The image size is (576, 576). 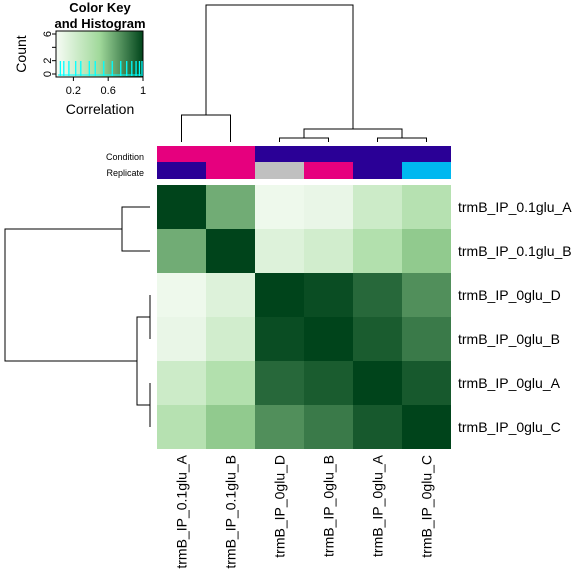 I want to click on column-label: trmB_IP_0.1glu_B, so click(x=231, y=512).